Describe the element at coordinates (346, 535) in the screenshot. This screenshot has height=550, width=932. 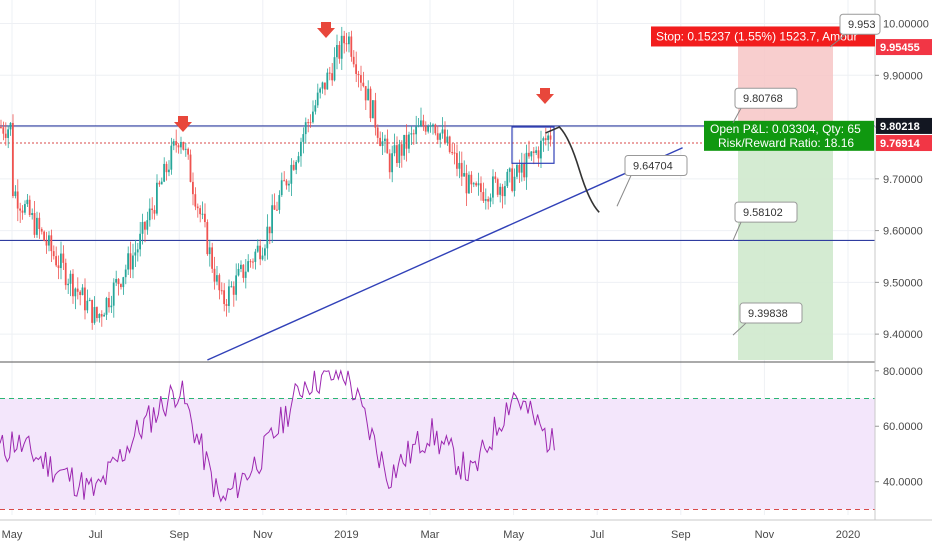
I see `time-tick-label: 2019` at that location.